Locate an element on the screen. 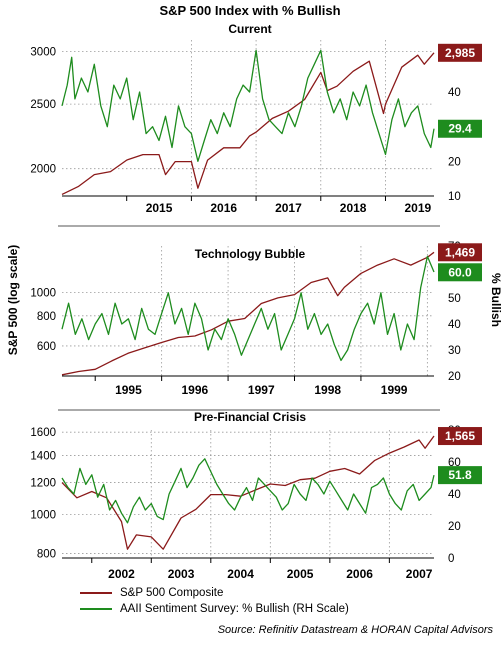  panel-2-aaii-line is located at coordinates (248, 308).